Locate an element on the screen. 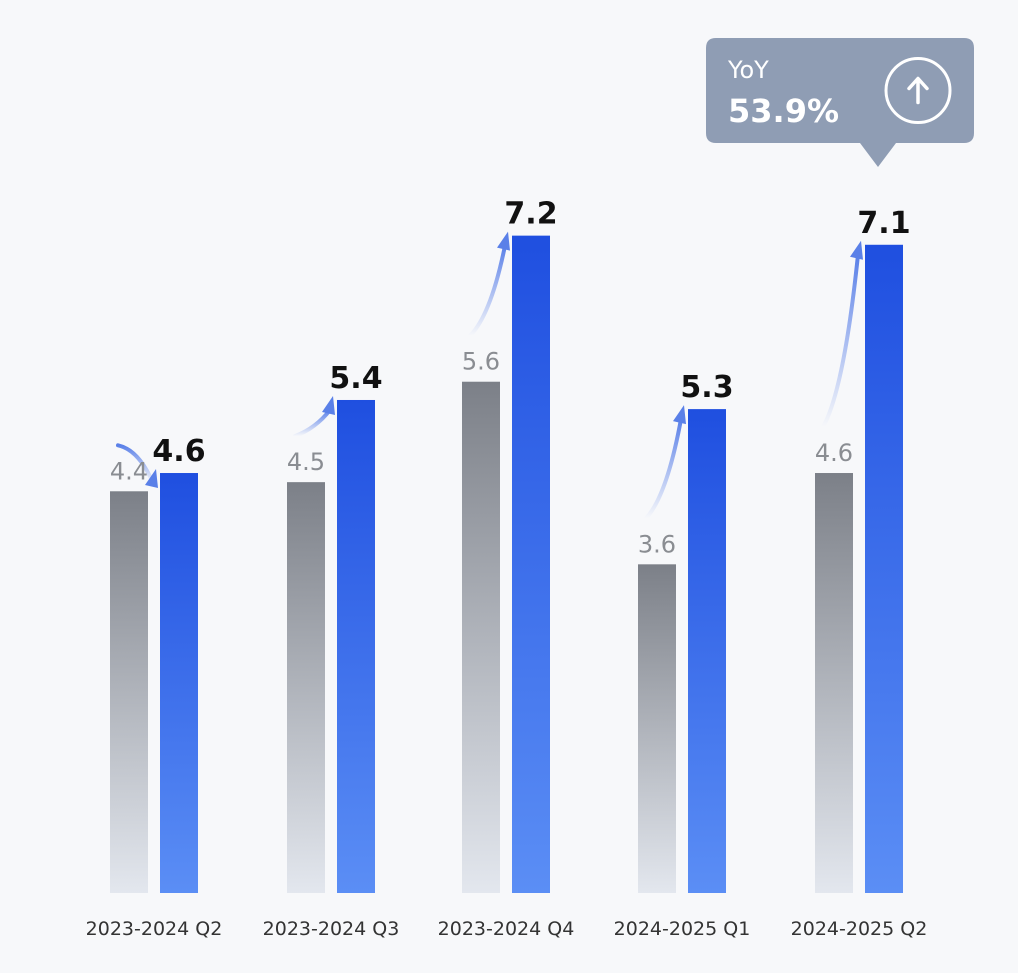  value-label-previous-3: 5.6 is located at coordinates (481, 362).